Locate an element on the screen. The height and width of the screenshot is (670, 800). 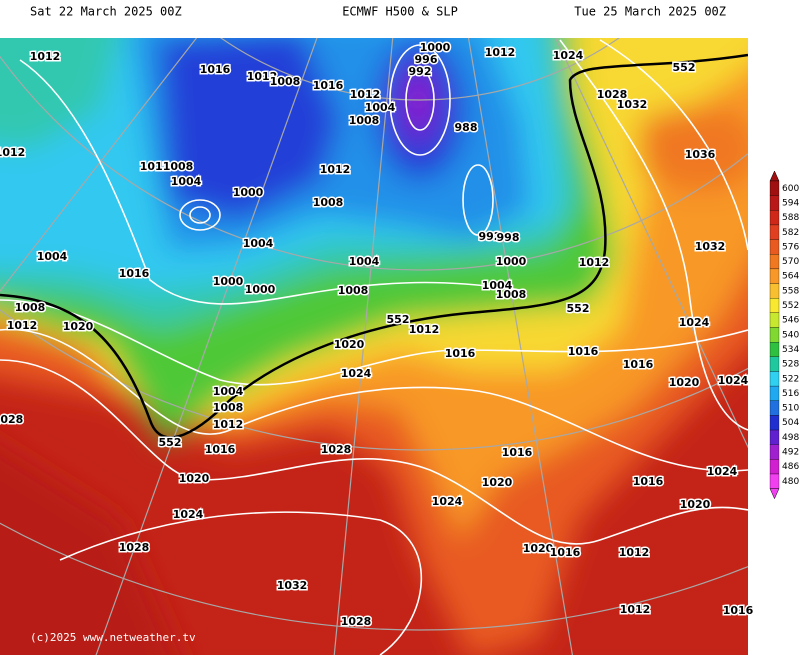
colorbar-label: 546 is located at coordinates (790, 321).